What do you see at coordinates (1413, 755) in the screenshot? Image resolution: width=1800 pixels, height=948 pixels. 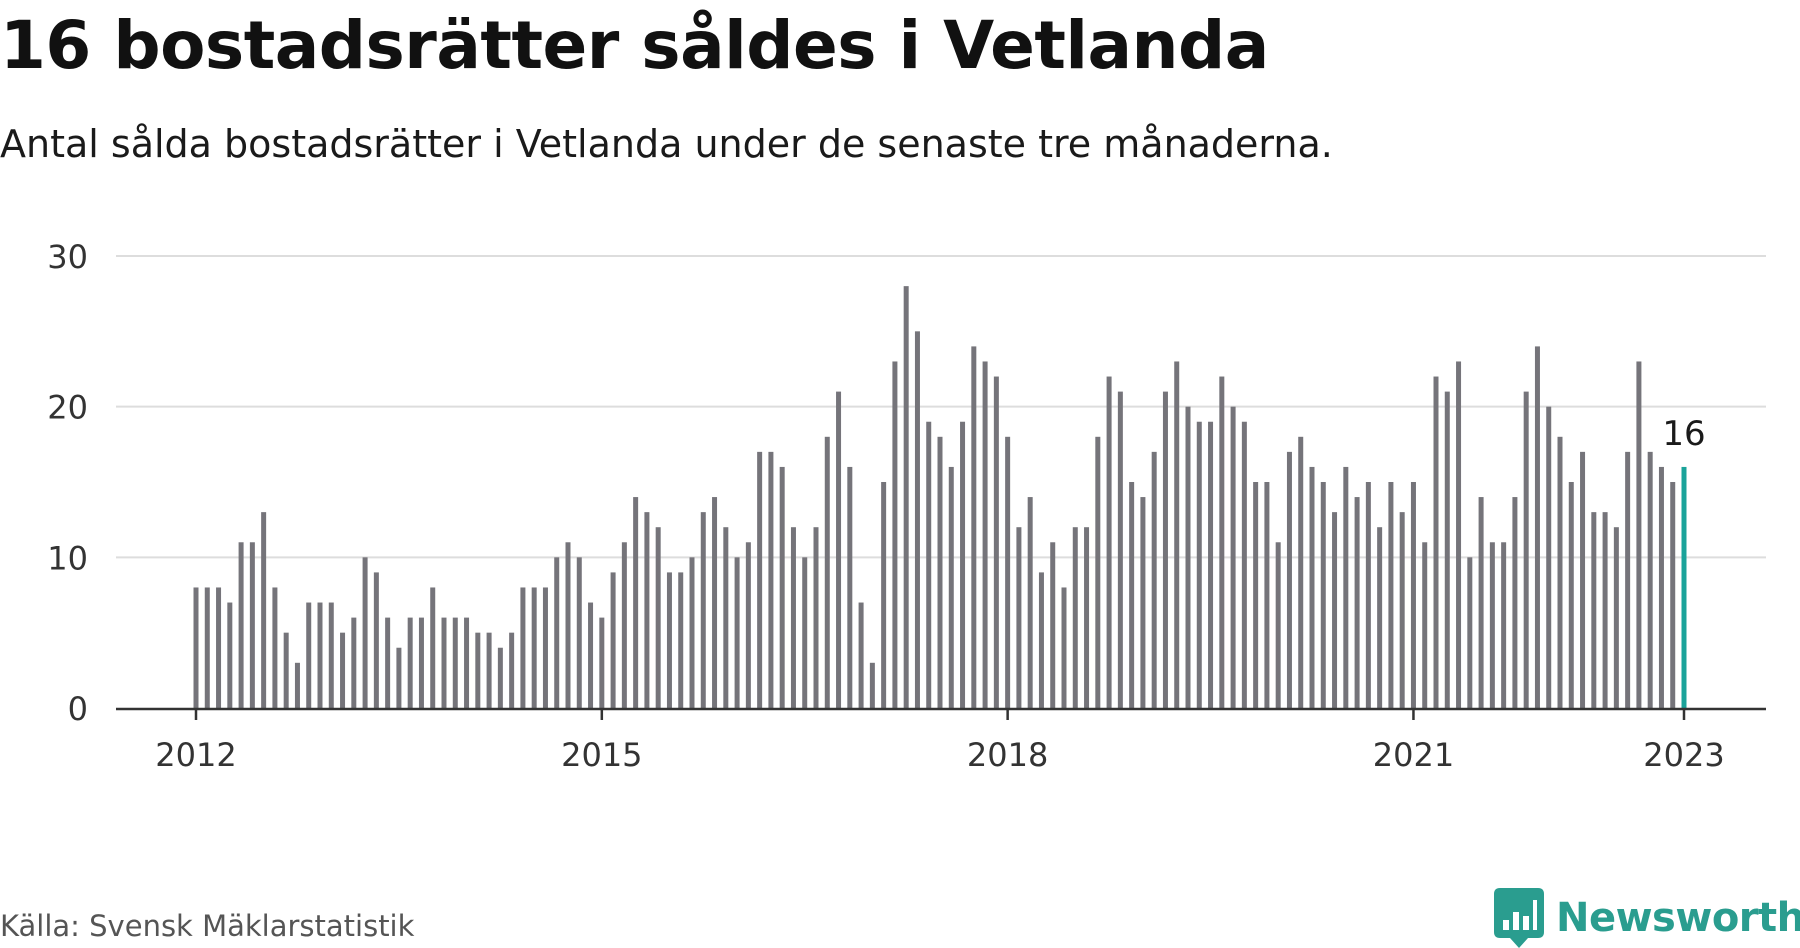 I see `x-tick-label: 2021` at bounding box center [1413, 755].